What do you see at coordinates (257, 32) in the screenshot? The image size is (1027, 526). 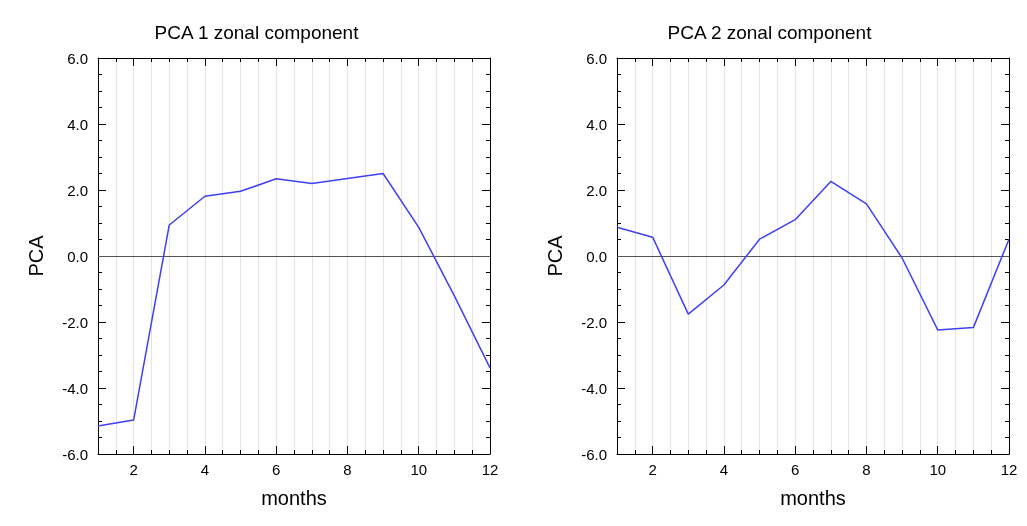 I see `chart-title: PCA 1 zonal component` at bounding box center [257, 32].